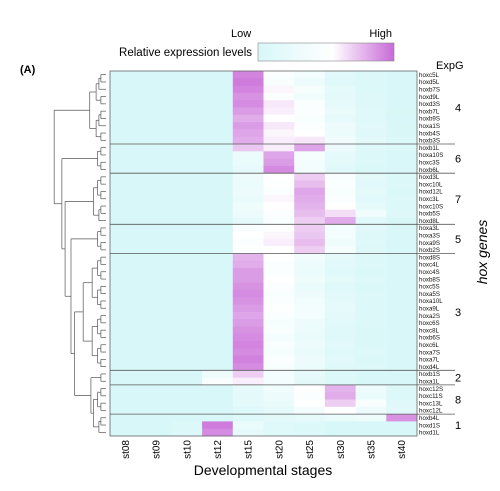  What do you see at coordinates (429, 279) in the screenshot?
I see `row-label: hoxb8S` at bounding box center [429, 279].